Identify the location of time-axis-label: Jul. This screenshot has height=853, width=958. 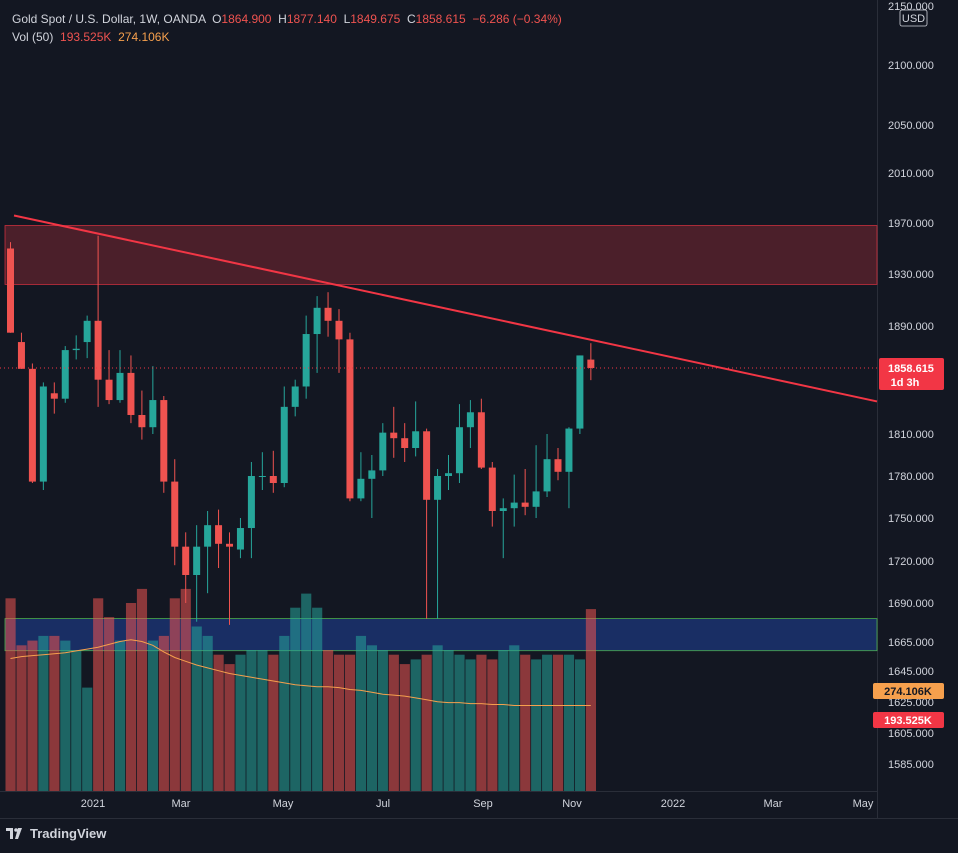
(383, 804).